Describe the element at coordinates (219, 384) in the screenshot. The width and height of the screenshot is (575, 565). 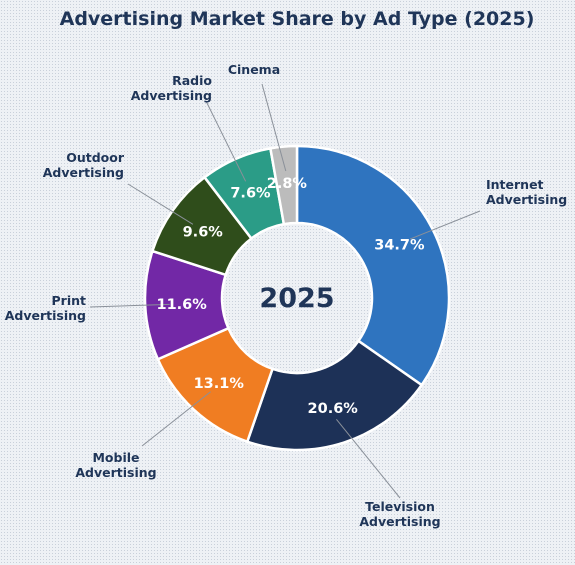
I see `percent-label-mobile-advertising: 13.1%` at that location.